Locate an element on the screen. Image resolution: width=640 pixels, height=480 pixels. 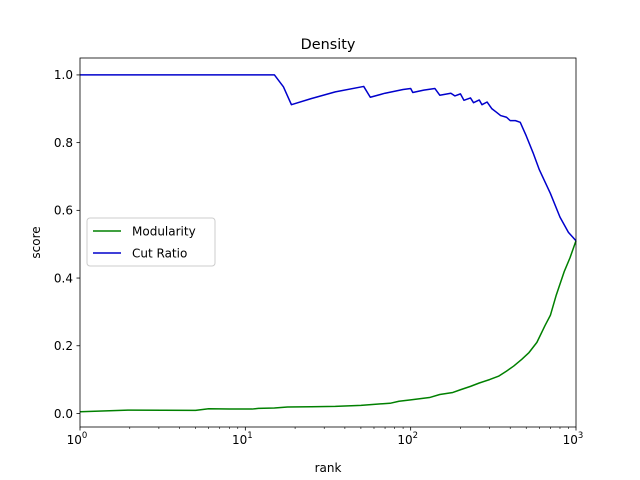
x-axis: 10⁰ 10¹ 10² 10³ is located at coordinates (325, 437).